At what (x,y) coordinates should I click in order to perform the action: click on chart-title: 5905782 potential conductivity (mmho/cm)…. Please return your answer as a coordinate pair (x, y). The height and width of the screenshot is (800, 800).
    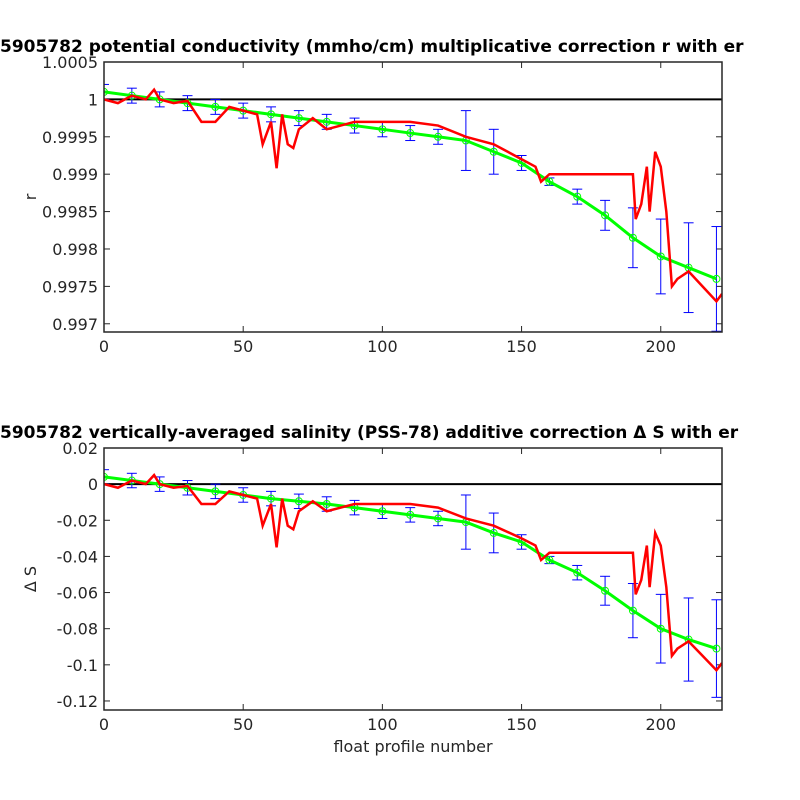
    Looking at the image, I should click on (372, 47).